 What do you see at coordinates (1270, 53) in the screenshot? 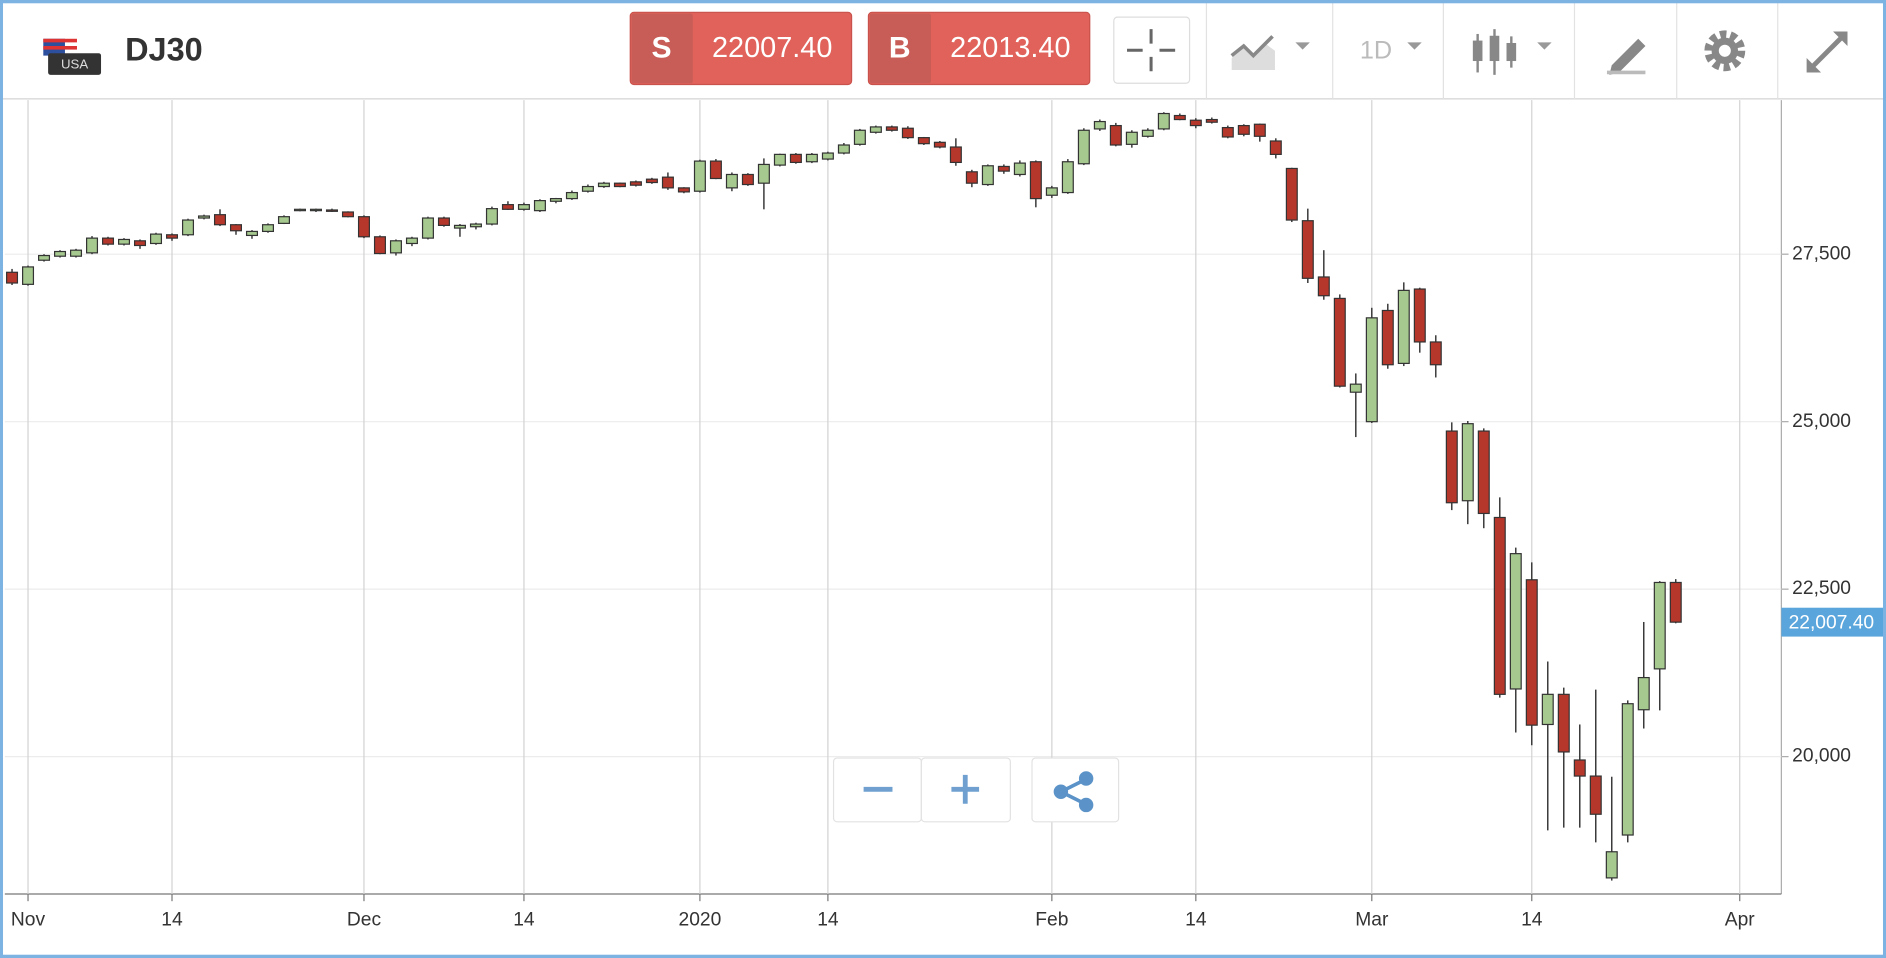
I see `indicator-button` at bounding box center [1270, 53].